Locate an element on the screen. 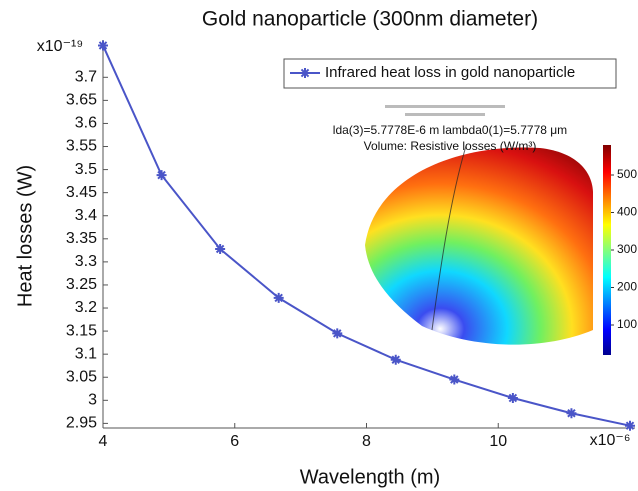 This screenshot has height=491, width=638. colorbar-tick-label: 100 is located at coordinates (627, 324).